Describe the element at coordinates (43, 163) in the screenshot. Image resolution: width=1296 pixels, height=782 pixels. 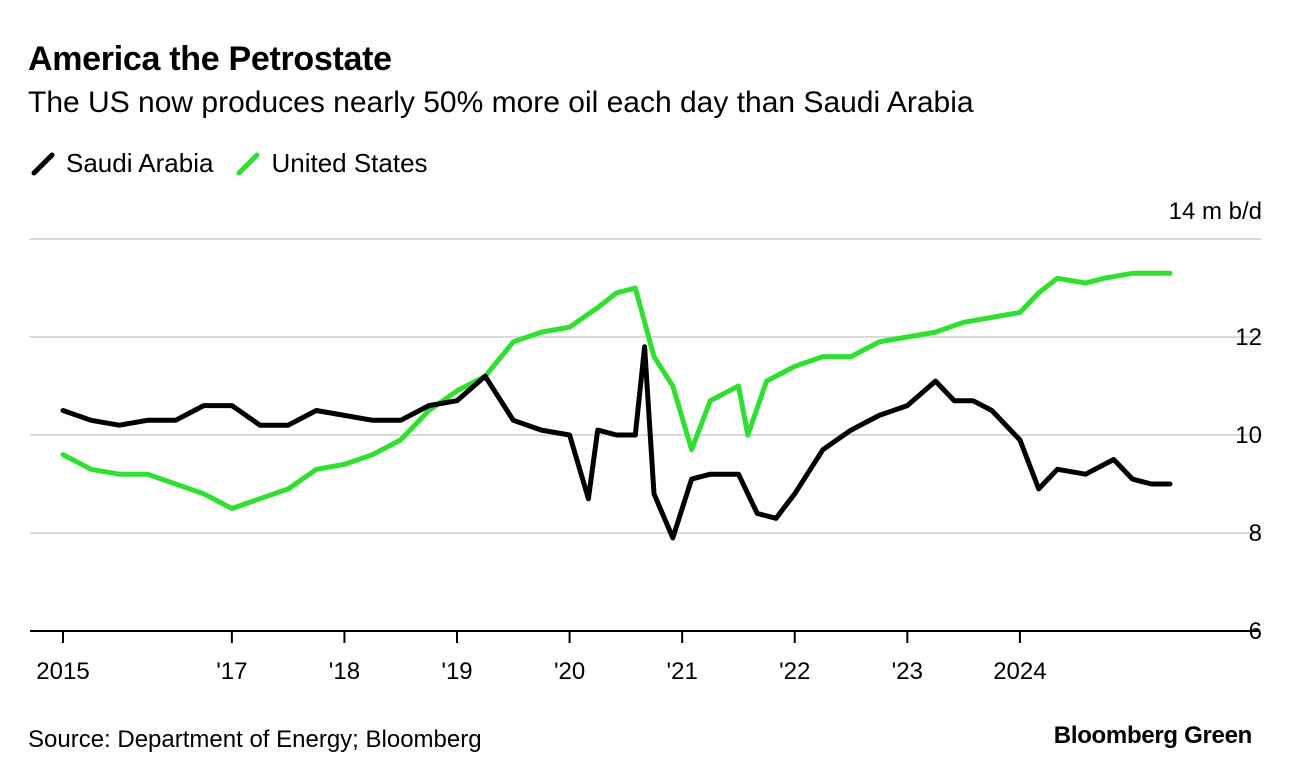
I see `legend-swatch-saudi-arabia` at that location.